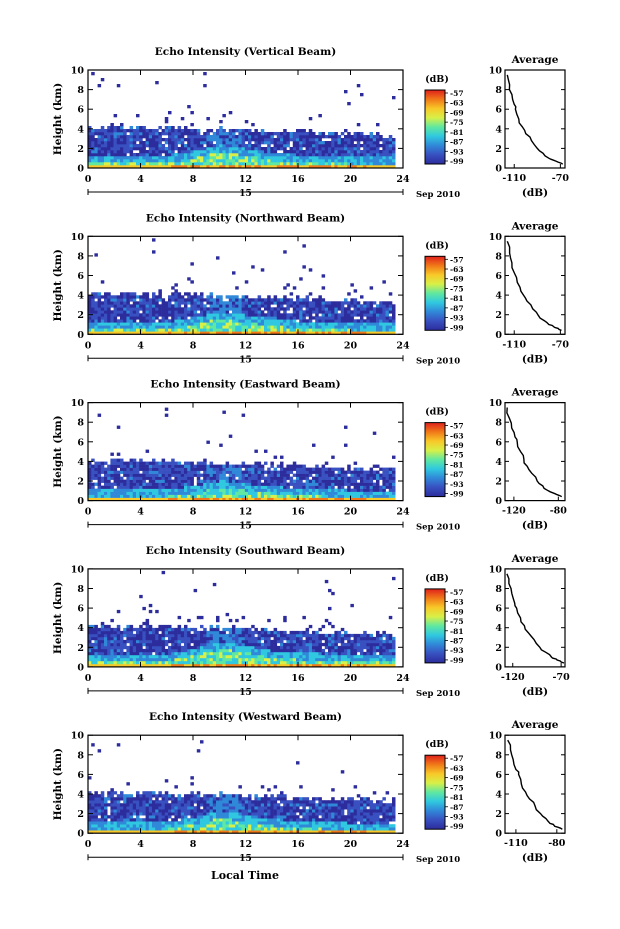 This screenshot has width=620, height=929. What do you see at coordinates (245, 218) in the screenshot?
I see `panel-title: Echo Intensity (Northward Beam)` at bounding box center [245, 218].